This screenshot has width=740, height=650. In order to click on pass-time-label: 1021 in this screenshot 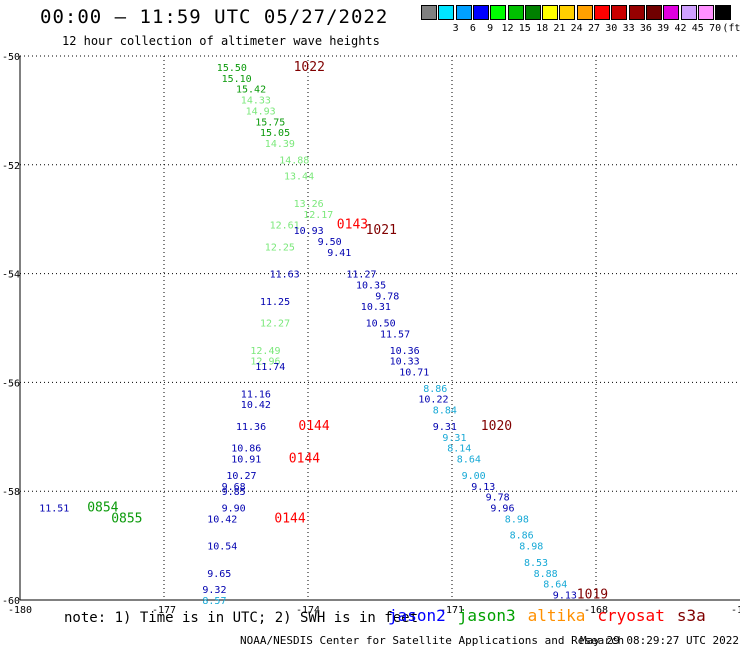, I will do `click(381, 230)`.